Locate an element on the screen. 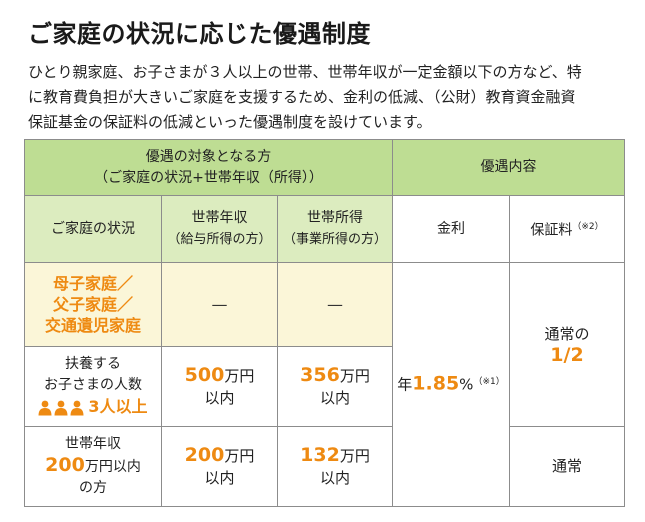 This screenshot has width=645, height=522. header-target-line1: 優遇の対象となる方 is located at coordinates (208, 156).